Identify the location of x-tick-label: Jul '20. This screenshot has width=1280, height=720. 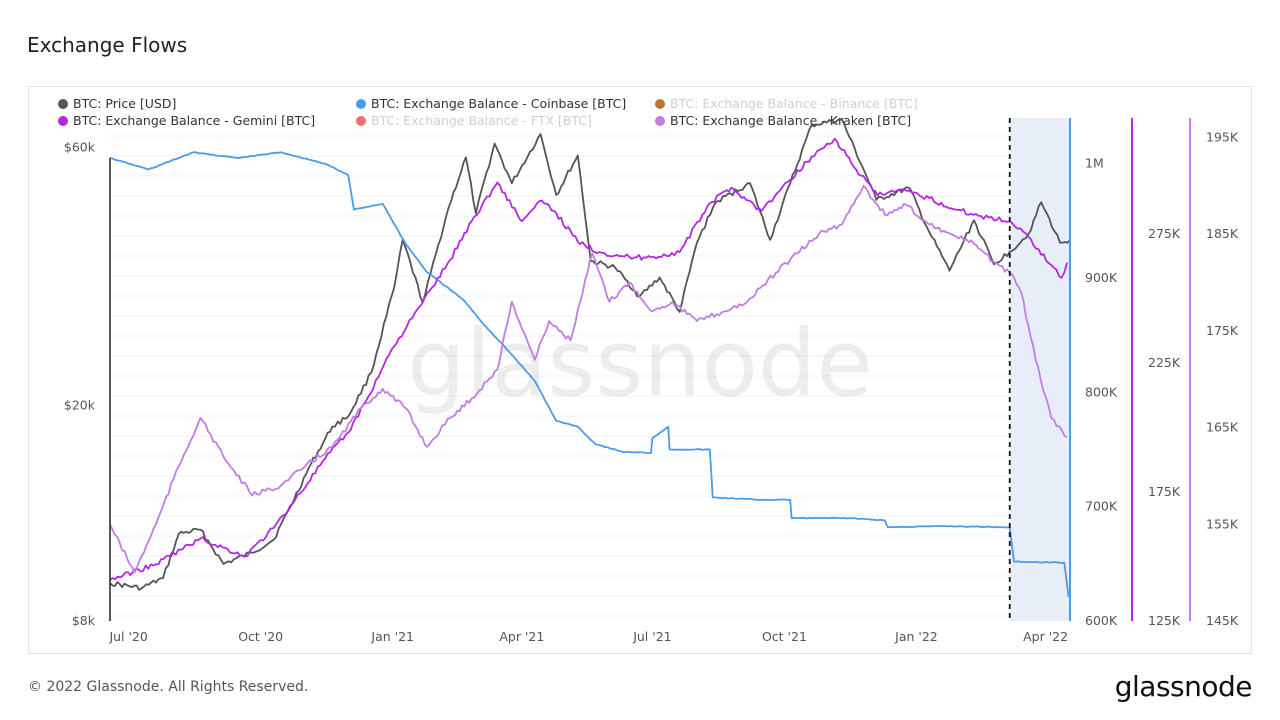
(127, 636).